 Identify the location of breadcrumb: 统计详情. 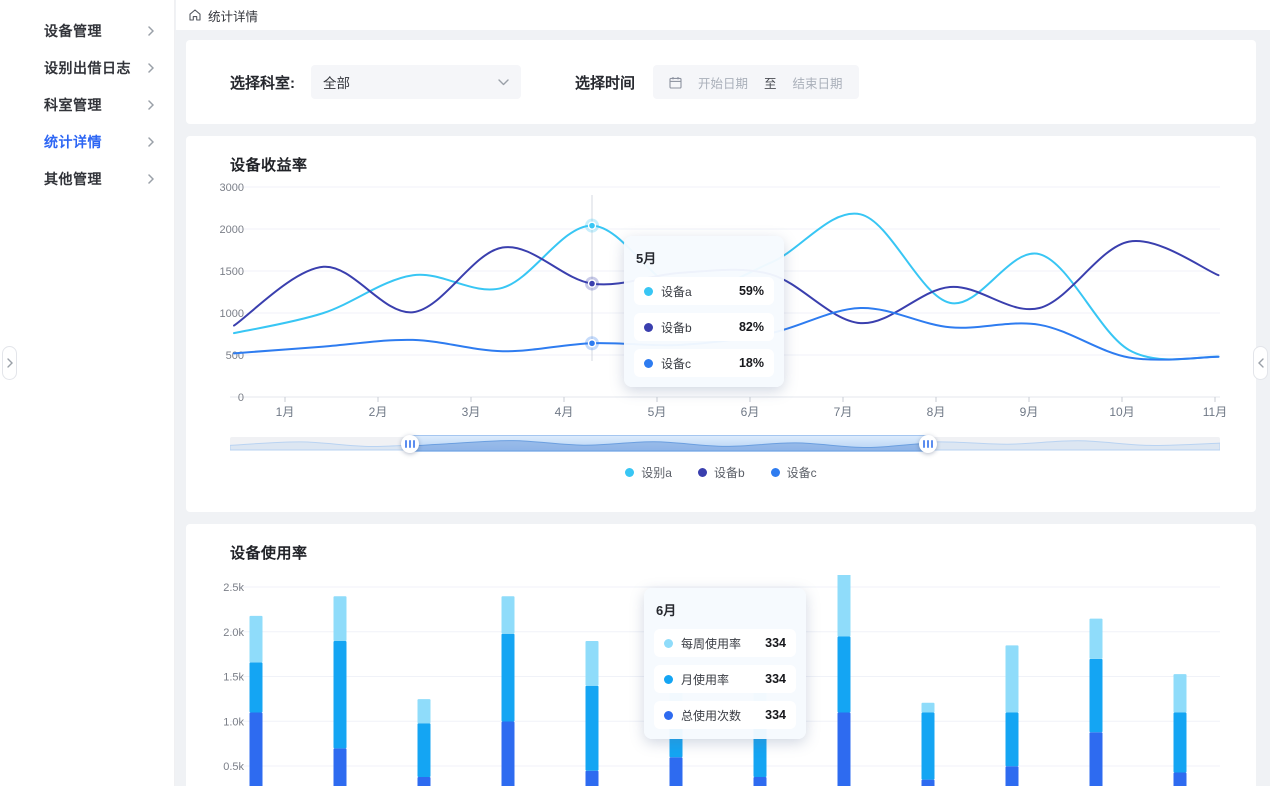
(723, 15).